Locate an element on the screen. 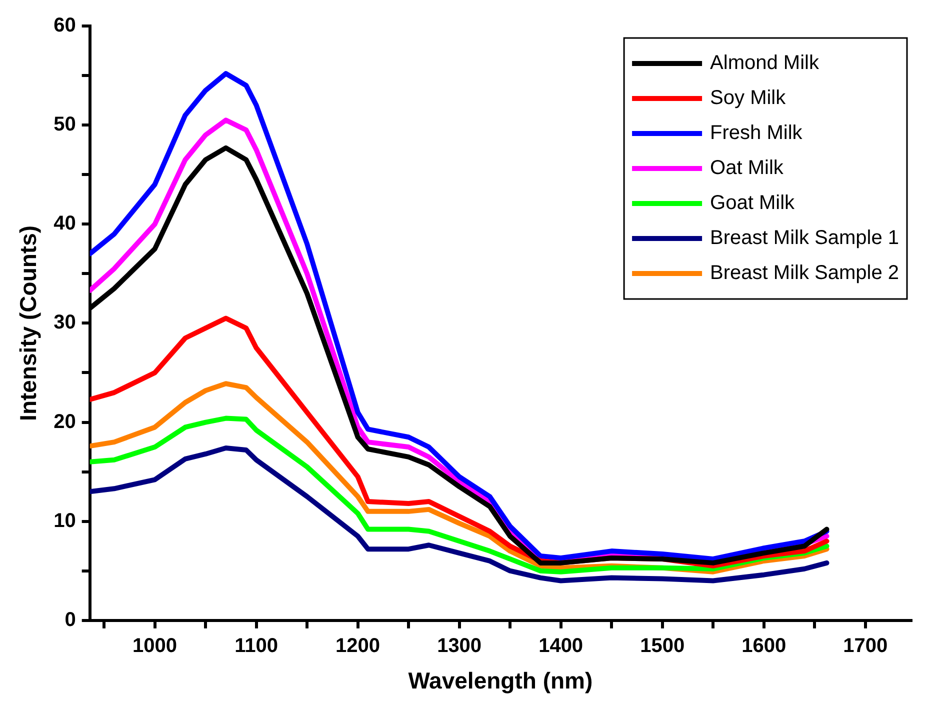 This screenshot has height=716, width=925. x-tick-label: 1300 is located at coordinates (459, 645).